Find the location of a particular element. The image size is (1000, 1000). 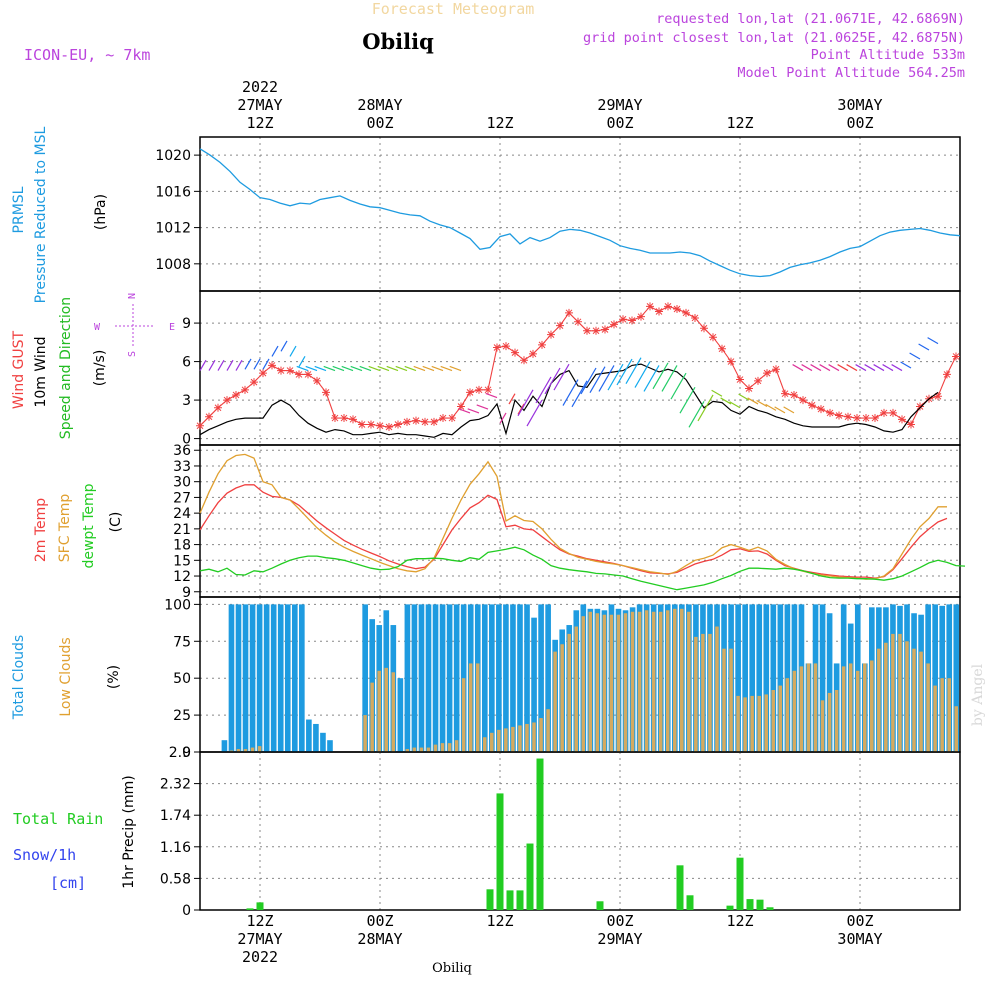

t2m-label: 2m Temp is located at coordinates (41, 530).